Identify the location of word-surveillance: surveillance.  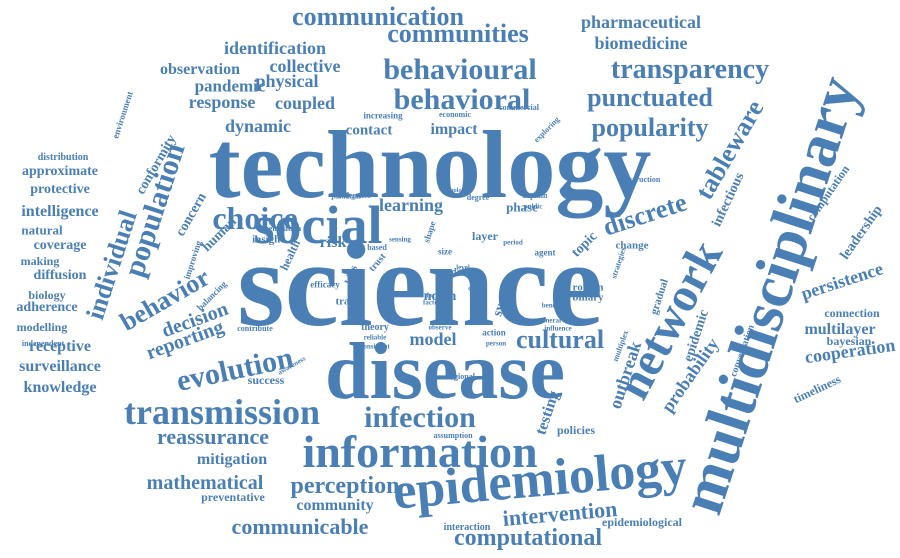
(60, 366).